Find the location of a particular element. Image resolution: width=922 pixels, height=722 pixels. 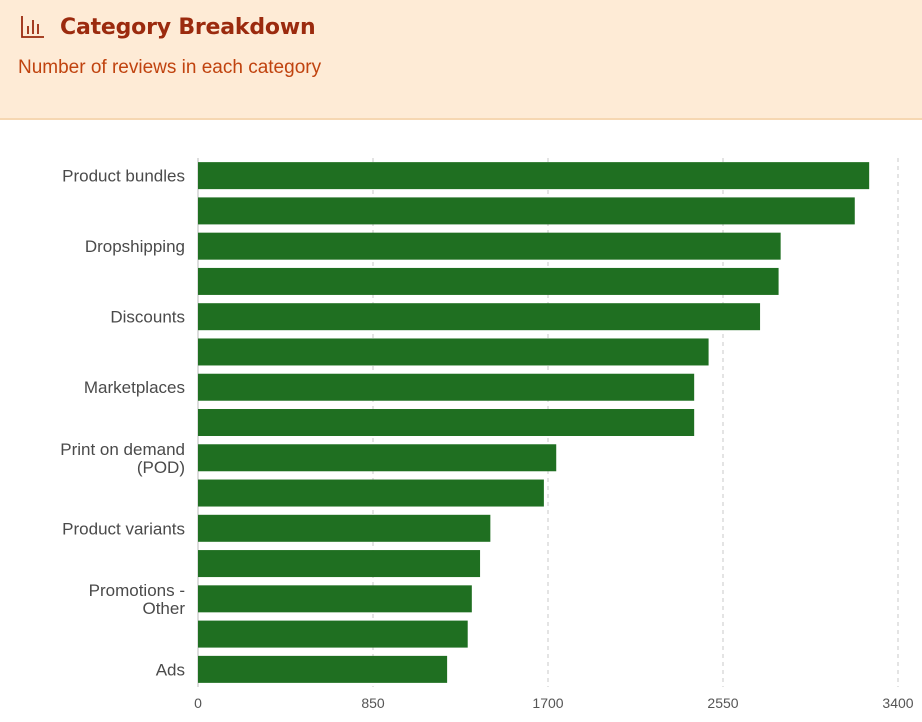

bar-chart-icon is located at coordinates (32, 27).